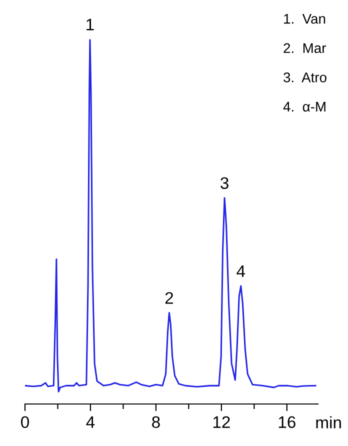 This screenshot has height=446, width=348. What do you see at coordinates (156, 422) in the screenshot?
I see `x-tick-label: 8` at bounding box center [156, 422].